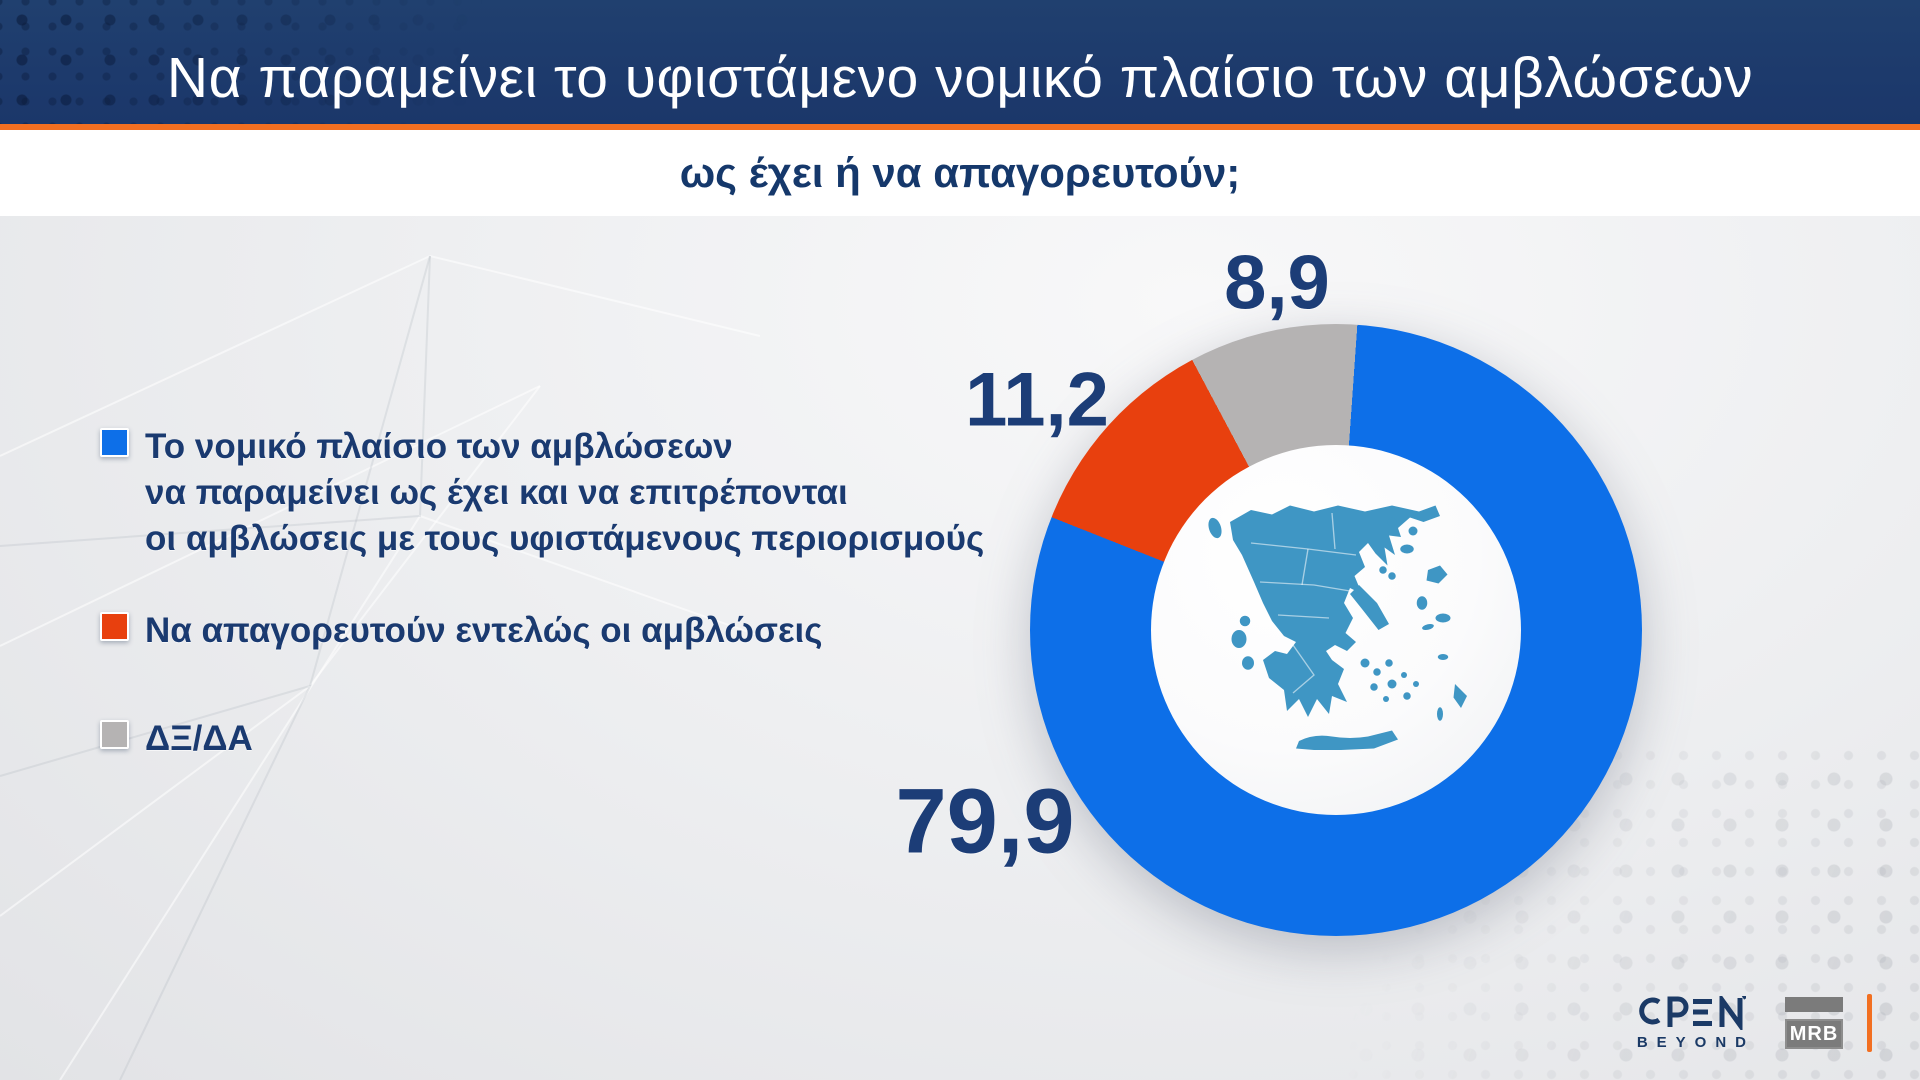 This screenshot has height=1080, width=1920. I want to click on legend-swatch-orange, so click(114, 626).